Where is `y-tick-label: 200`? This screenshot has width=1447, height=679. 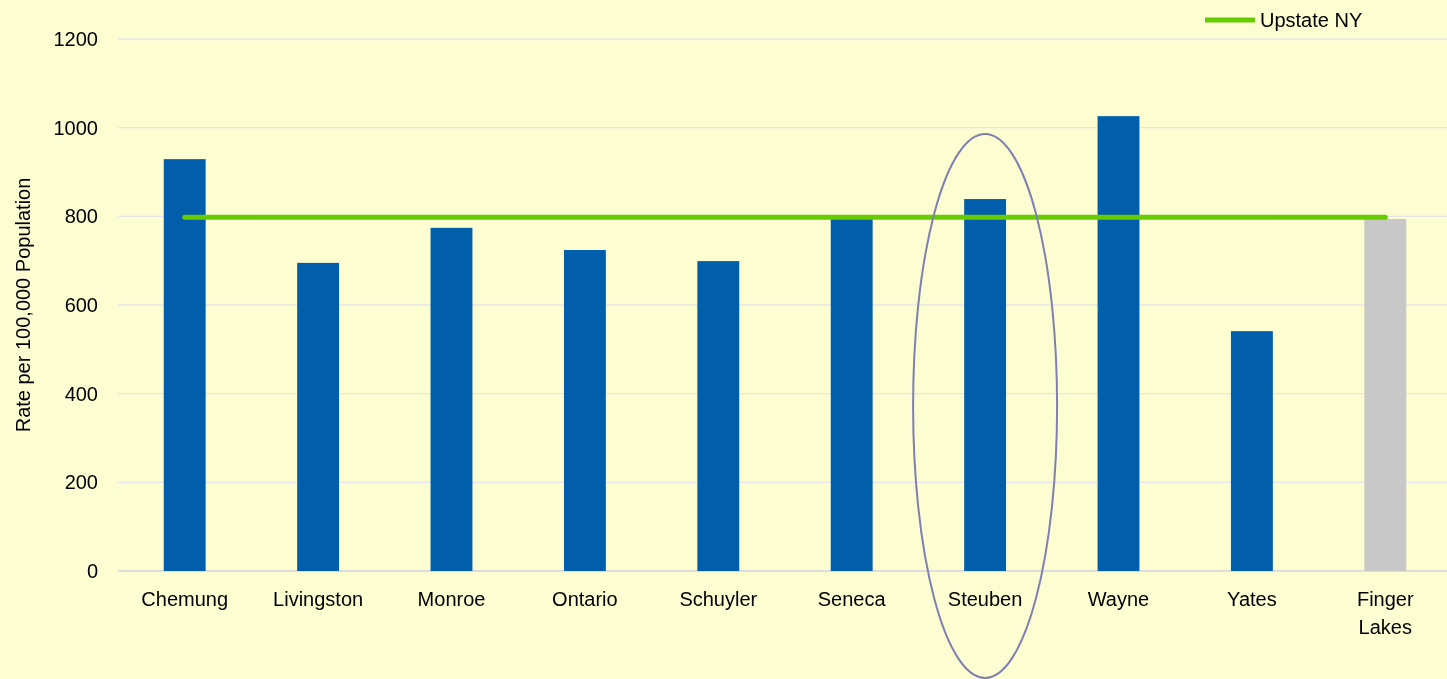 y-tick-label: 200 is located at coordinates (81, 482).